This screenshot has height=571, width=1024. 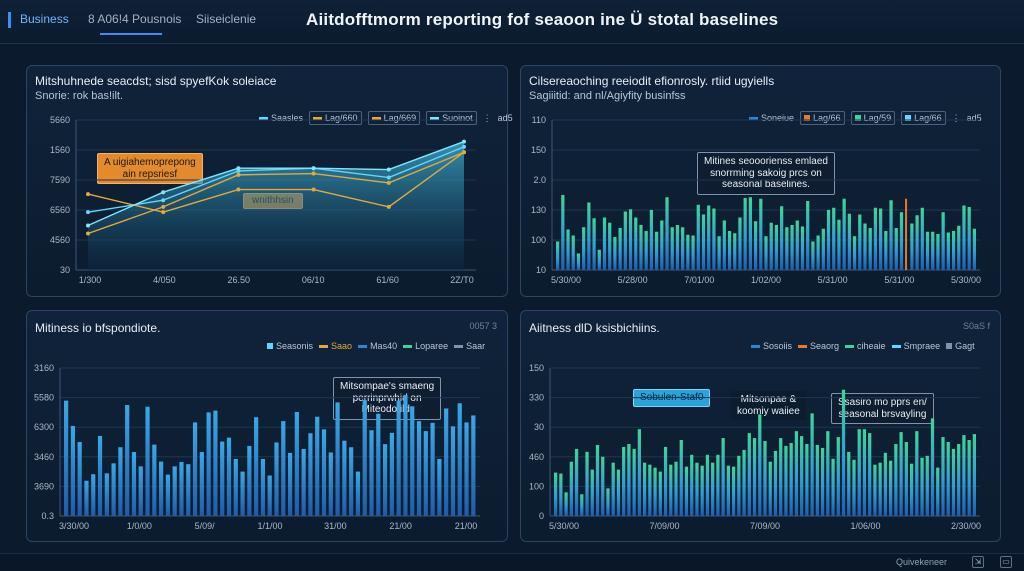 I want to click on legend-item: Seasonis, so click(x=290, y=346).